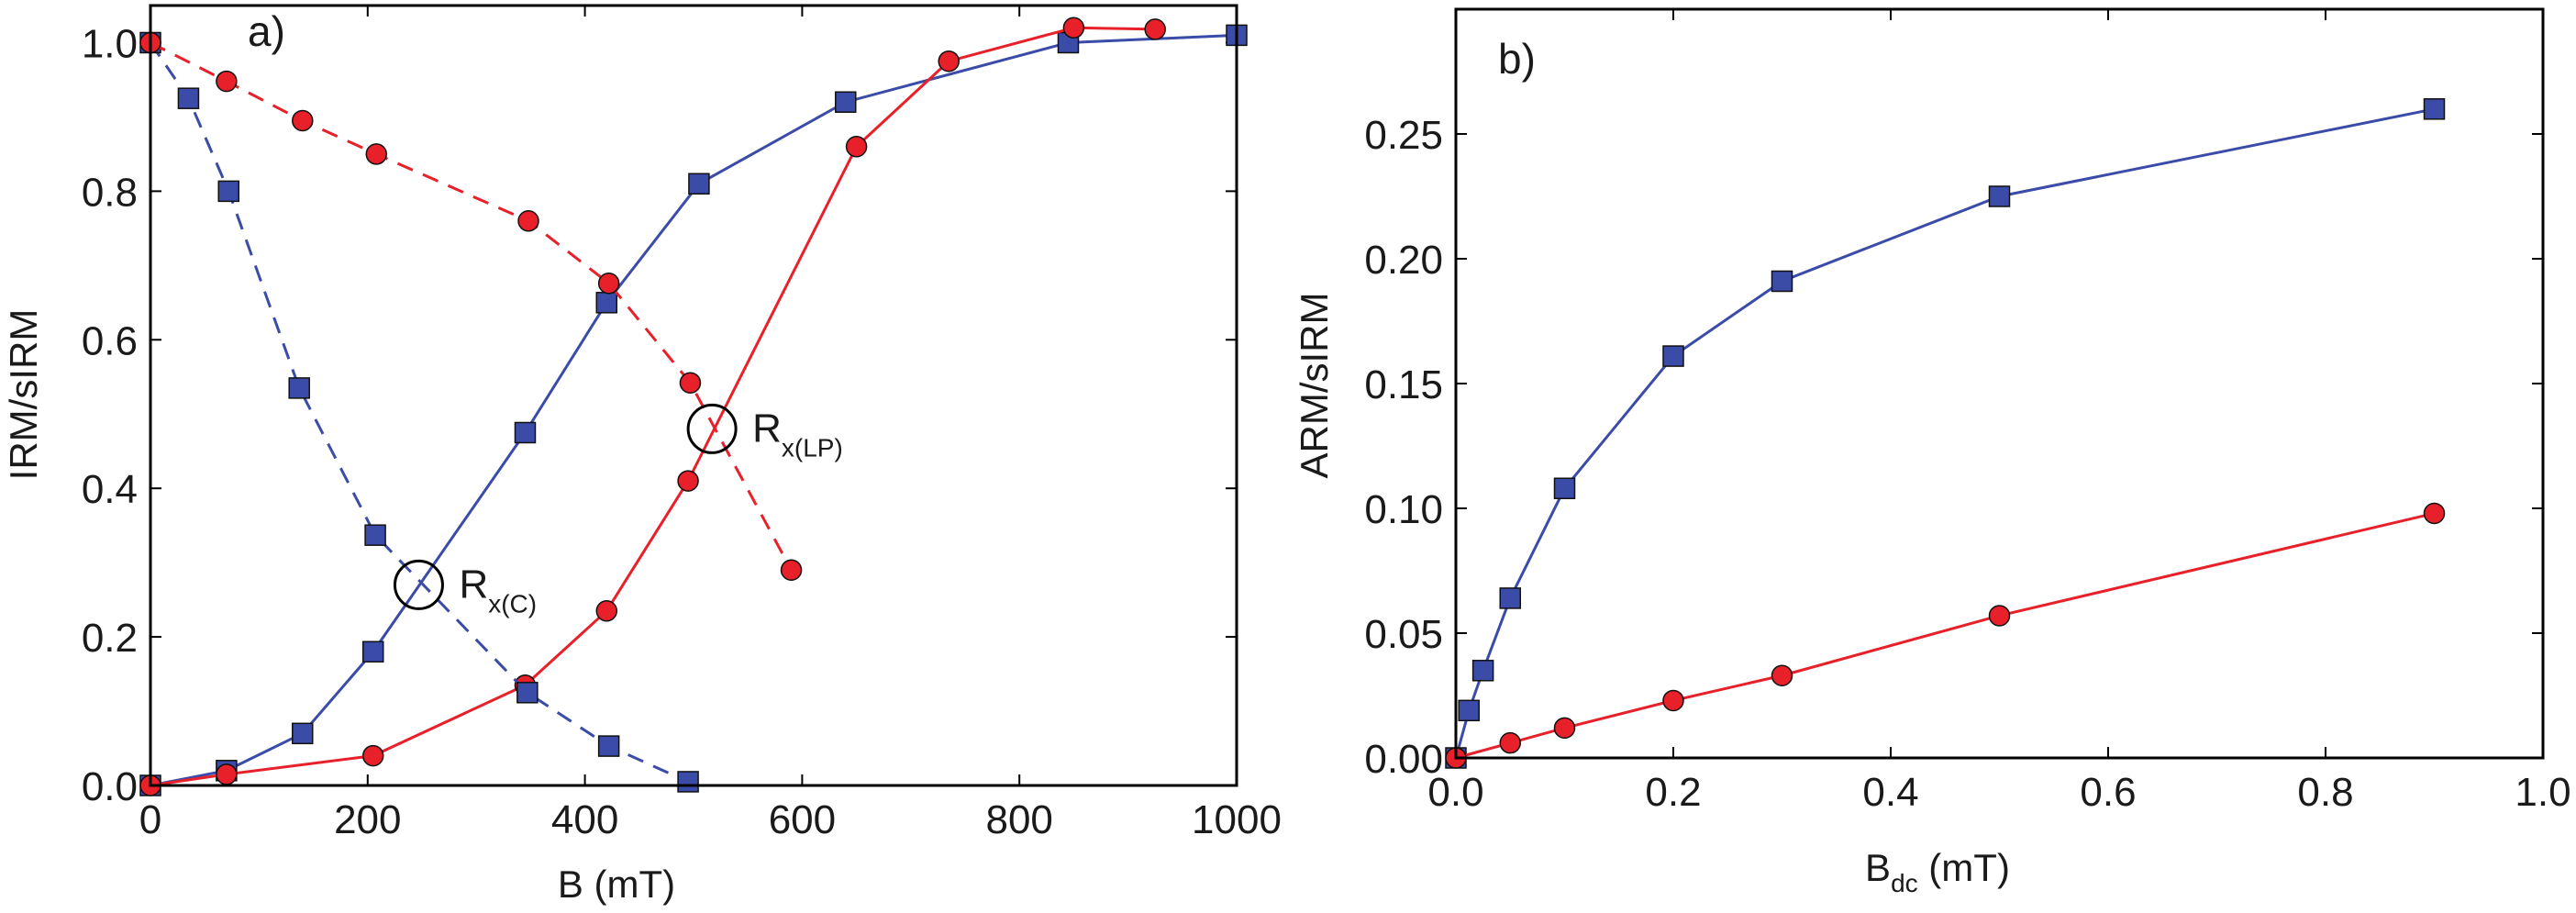 The image size is (2576, 913). What do you see at coordinates (110, 639) in the screenshot?
I see `y-tick-label: 0.2` at bounding box center [110, 639].